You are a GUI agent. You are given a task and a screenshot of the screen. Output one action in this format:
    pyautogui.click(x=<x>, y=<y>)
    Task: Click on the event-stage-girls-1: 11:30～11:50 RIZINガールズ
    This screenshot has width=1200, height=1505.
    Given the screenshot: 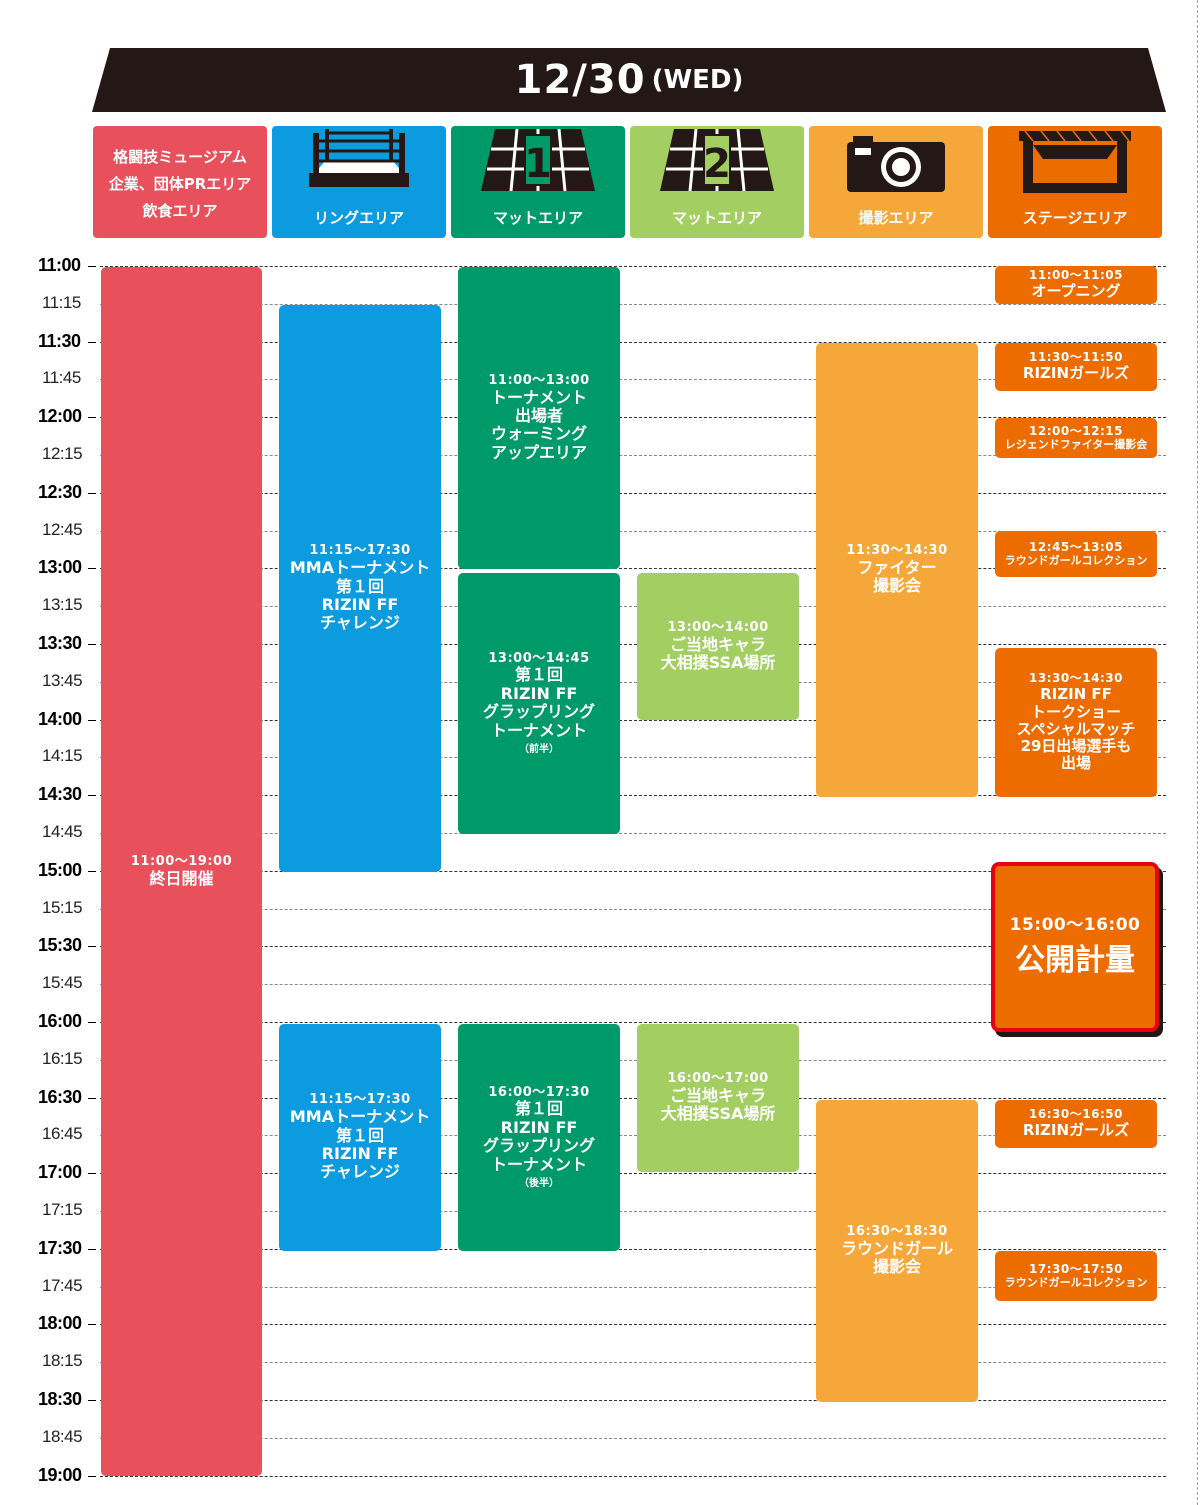 What is the action you would take?
    pyautogui.click(x=1076, y=367)
    